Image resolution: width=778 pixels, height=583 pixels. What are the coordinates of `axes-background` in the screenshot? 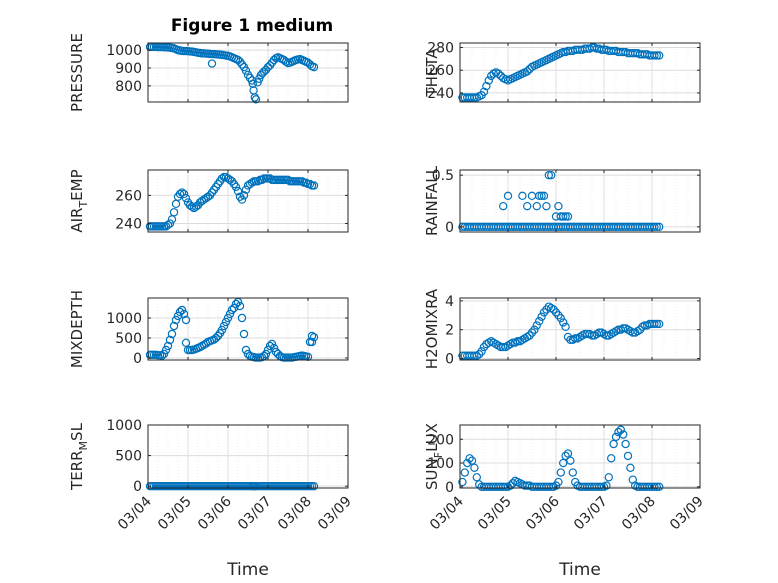 It's located at (580, 456).